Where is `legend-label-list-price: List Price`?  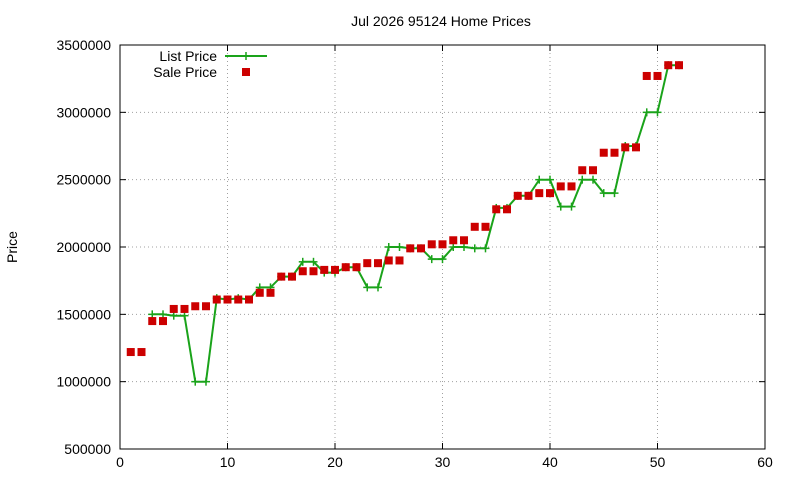
legend-label-list-price: List Price is located at coordinates (188, 56).